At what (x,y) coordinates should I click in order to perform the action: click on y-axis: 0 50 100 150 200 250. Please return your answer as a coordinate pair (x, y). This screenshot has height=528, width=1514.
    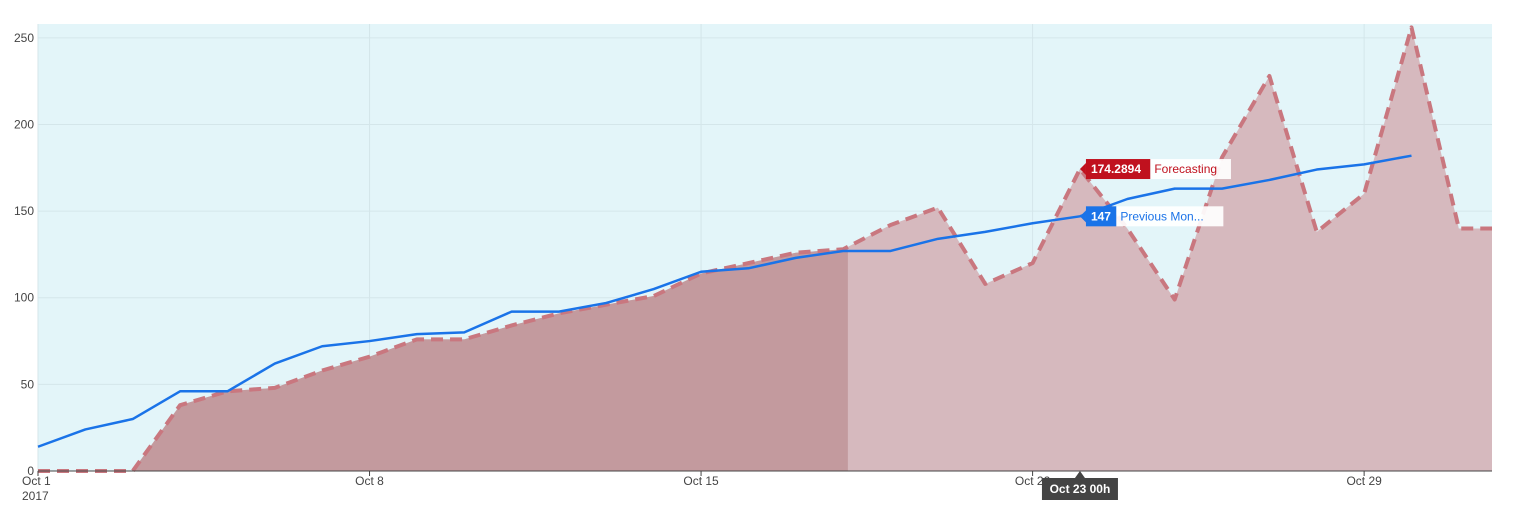
    Looking at the image, I should click on (24, 254).